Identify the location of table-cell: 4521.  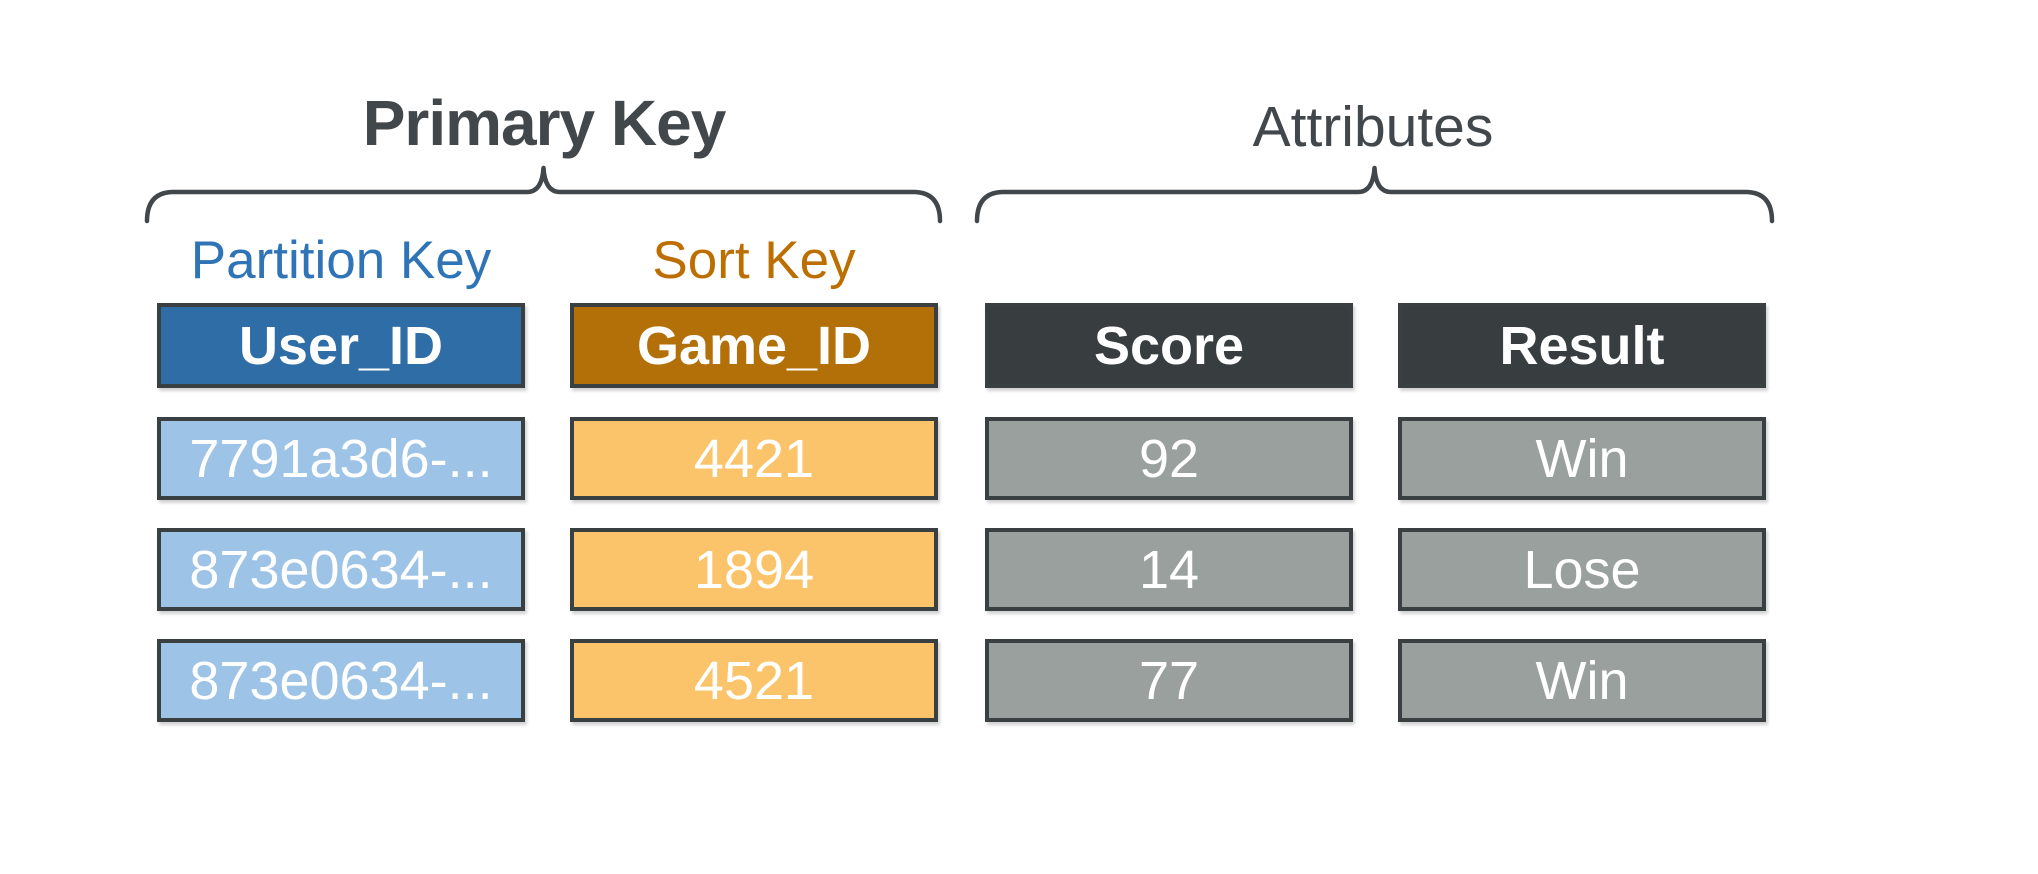
(754, 680).